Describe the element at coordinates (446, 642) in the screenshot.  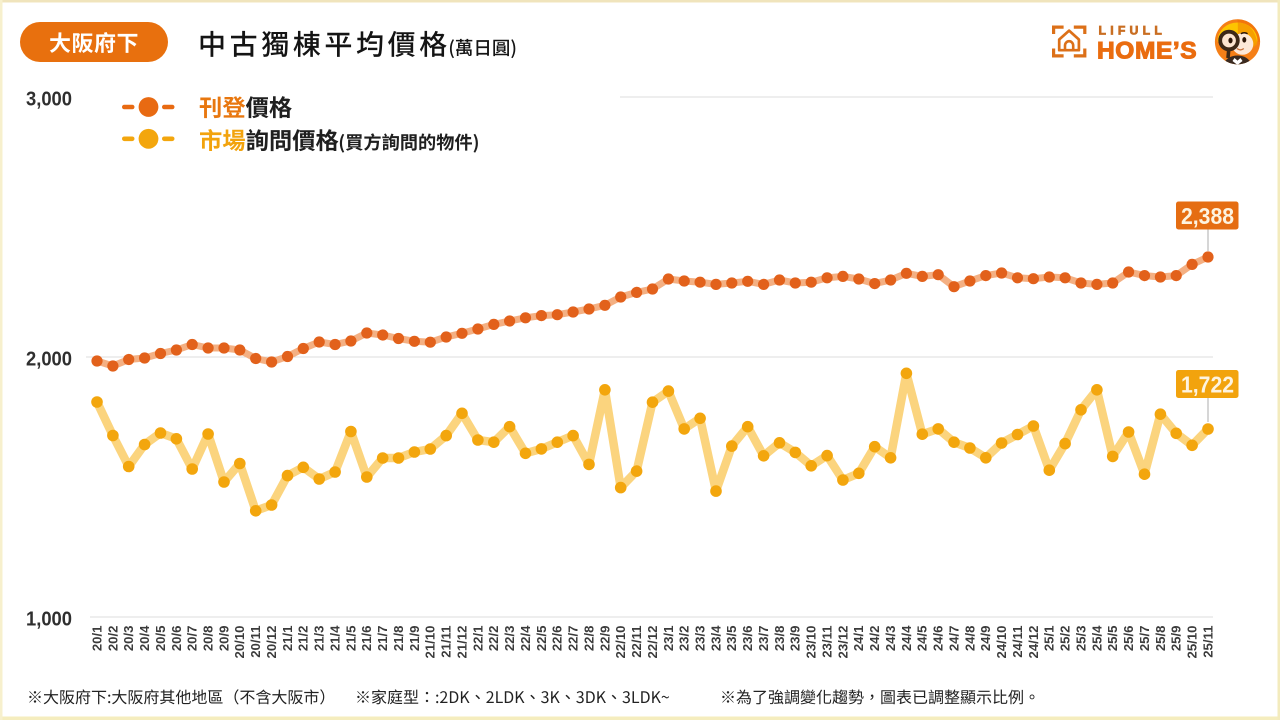
I see `svg-text: 21/11` at that location.